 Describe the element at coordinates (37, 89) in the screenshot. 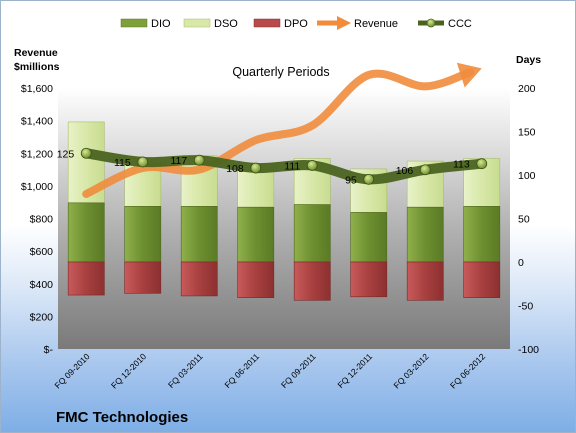

I see `left-tick-label: $1,600` at that location.